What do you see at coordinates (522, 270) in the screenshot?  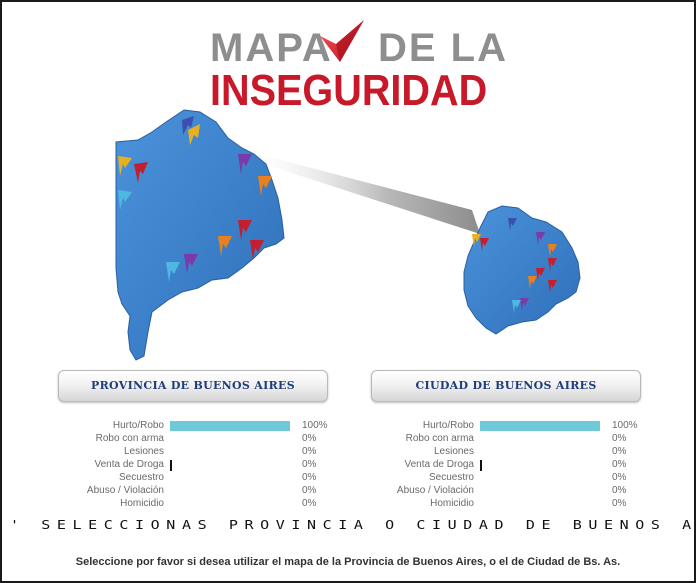 I see `map-ciudad` at bounding box center [522, 270].